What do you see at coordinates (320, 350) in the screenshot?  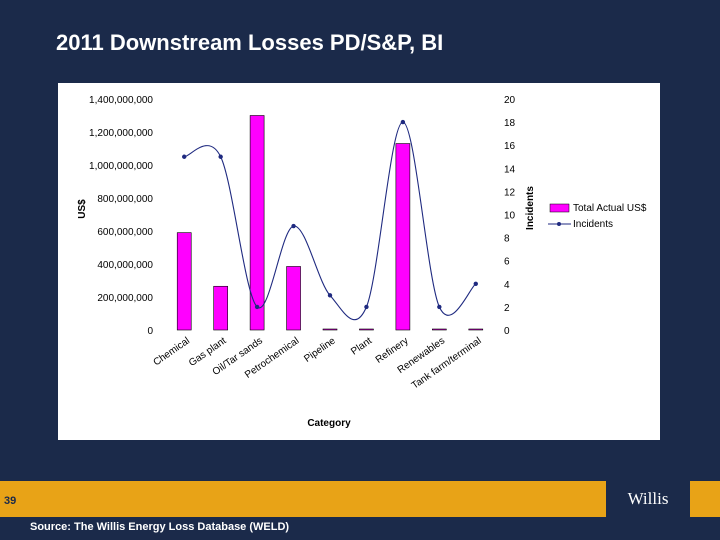 I see `x-tick-label: Pipeline` at bounding box center [320, 350].